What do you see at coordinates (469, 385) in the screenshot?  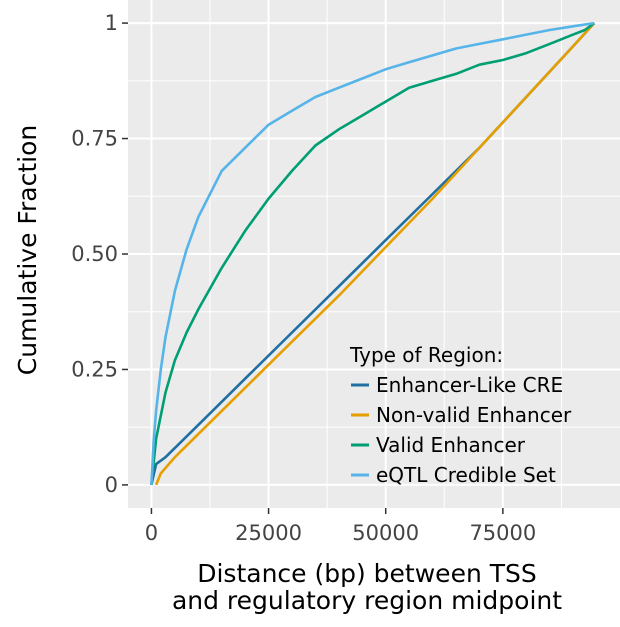 I see `legend-label-0: Enhancer-Like CRE` at bounding box center [469, 385].